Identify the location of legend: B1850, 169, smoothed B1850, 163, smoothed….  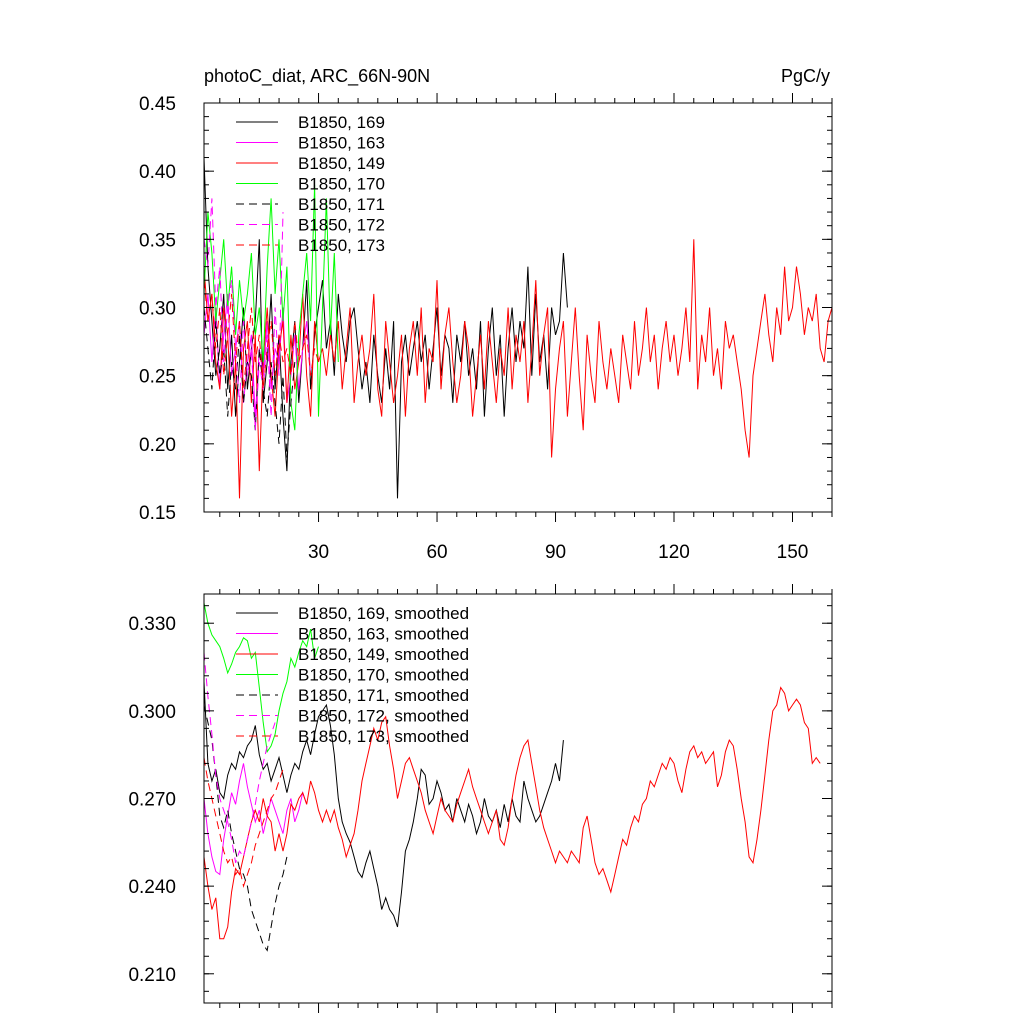
(352, 675).